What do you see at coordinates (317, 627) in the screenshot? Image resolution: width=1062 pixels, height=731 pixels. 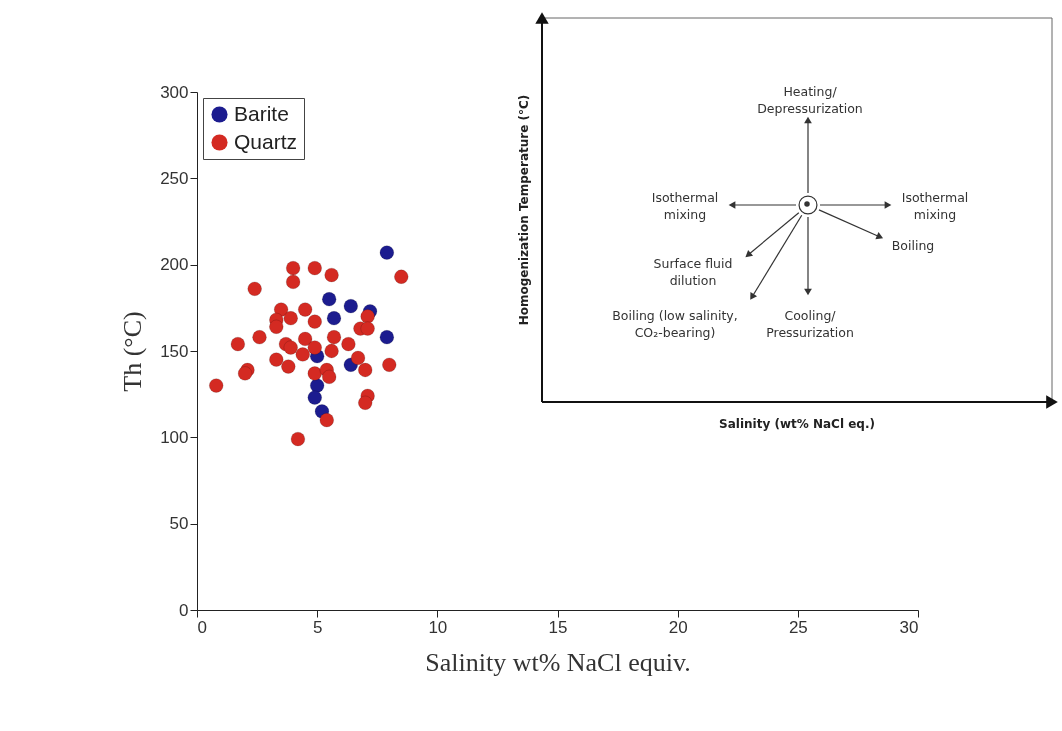 I see `x-tick-label: 5` at bounding box center [317, 627].